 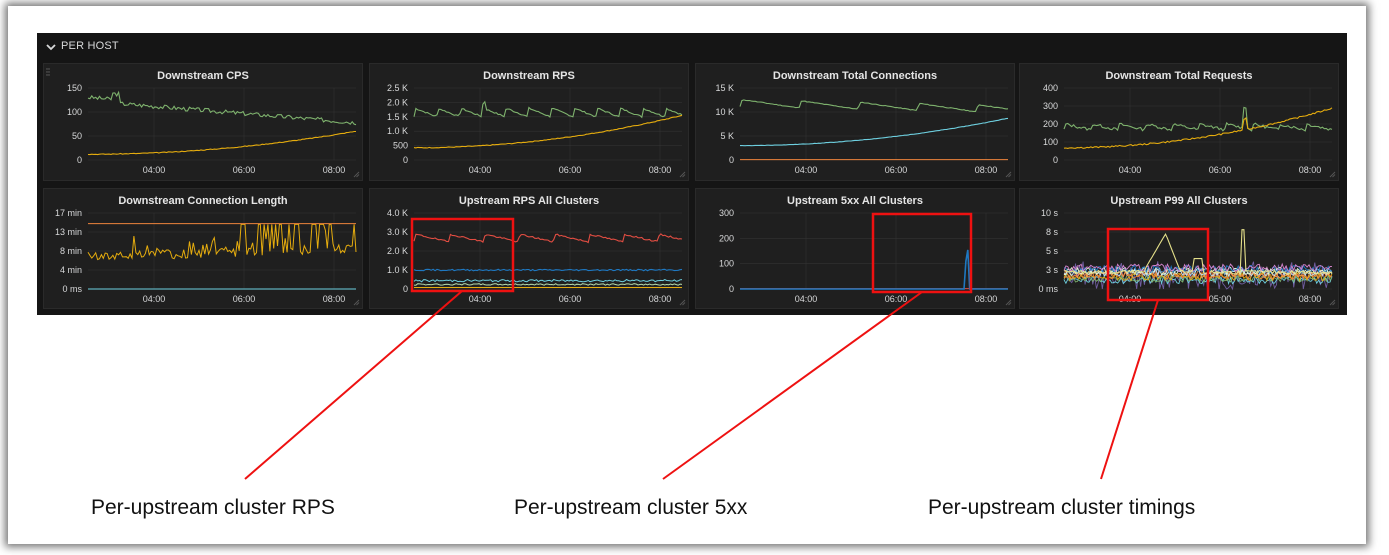 What do you see at coordinates (529, 76) in the screenshot?
I see `panel-title: Downstream RPS` at bounding box center [529, 76].